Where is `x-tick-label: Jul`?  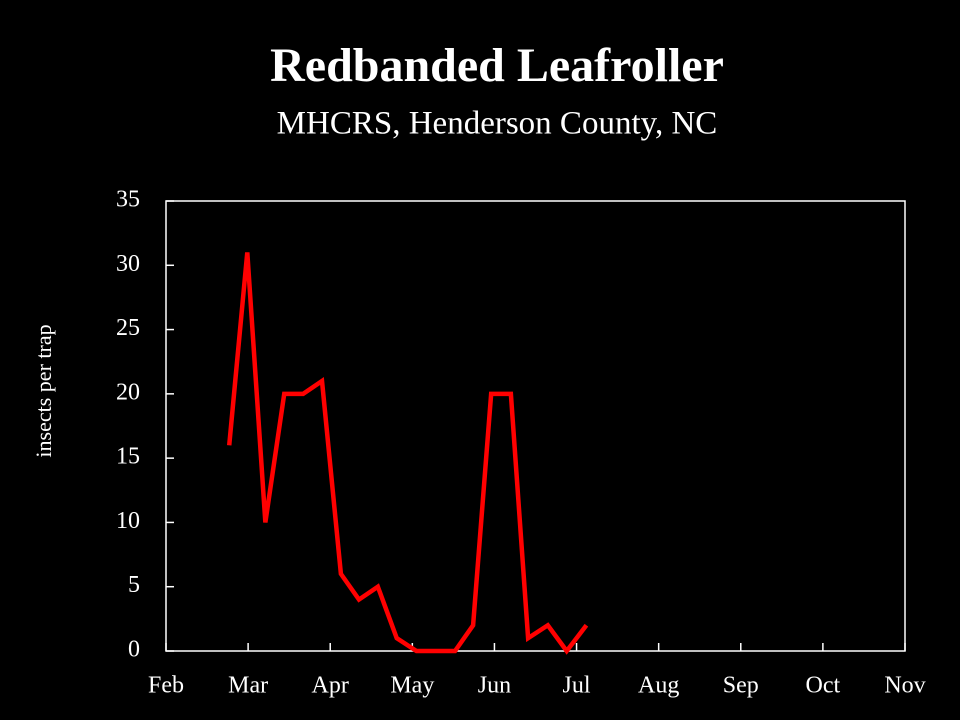 x-tick-label: Jul is located at coordinates (577, 686).